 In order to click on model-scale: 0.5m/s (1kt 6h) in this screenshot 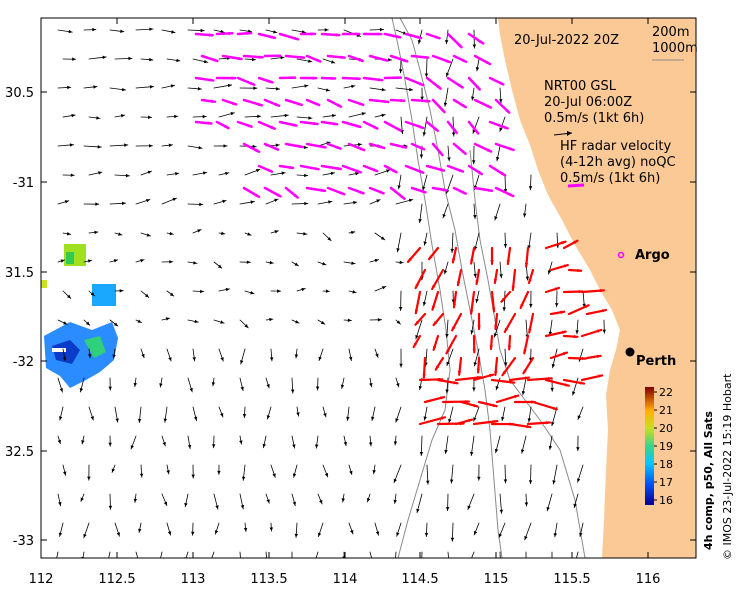, I will do `click(594, 118)`.